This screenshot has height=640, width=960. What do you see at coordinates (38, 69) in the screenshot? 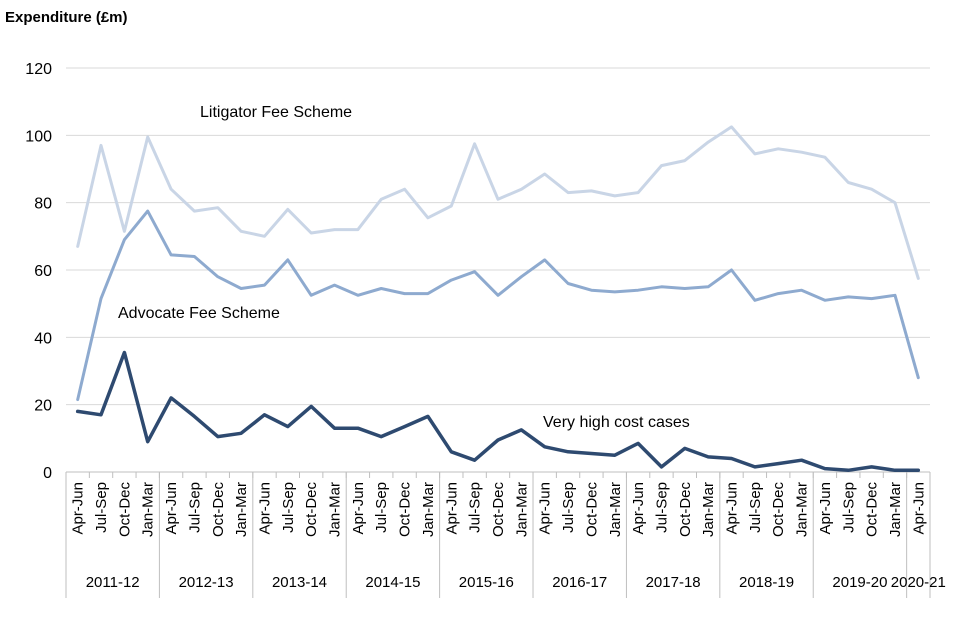
I see `y-tick-label: 120` at bounding box center [38, 69].